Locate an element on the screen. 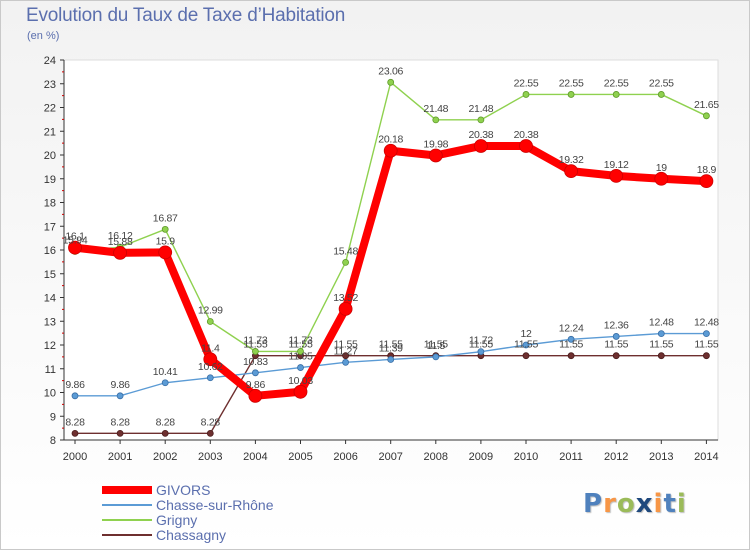 The image size is (750, 550). x-tick-label: 2013 is located at coordinates (661, 457).